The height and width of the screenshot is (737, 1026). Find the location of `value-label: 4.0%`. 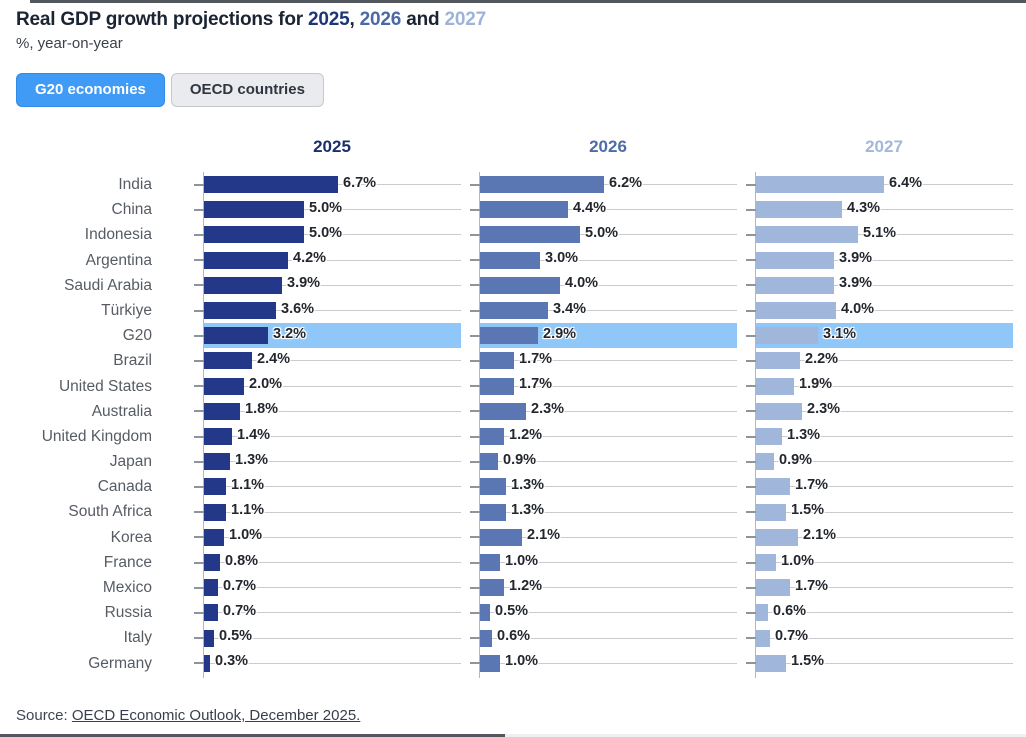

value-label: 4.0% is located at coordinates (582, 283).